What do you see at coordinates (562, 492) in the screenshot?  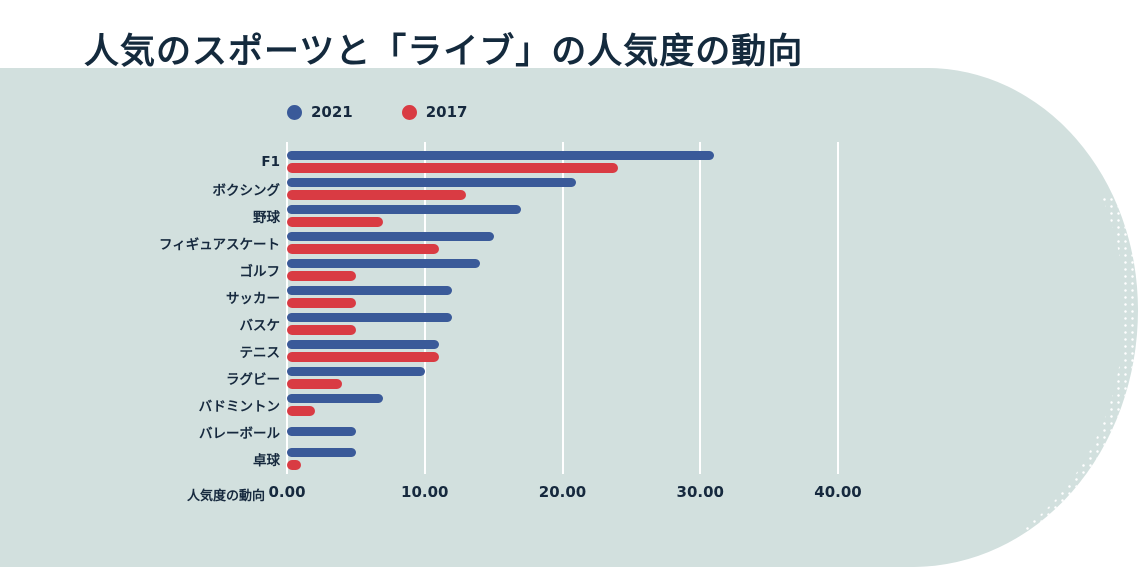 I see `x-axis-tick-label: 20.00` at bounding box center [562, 492].